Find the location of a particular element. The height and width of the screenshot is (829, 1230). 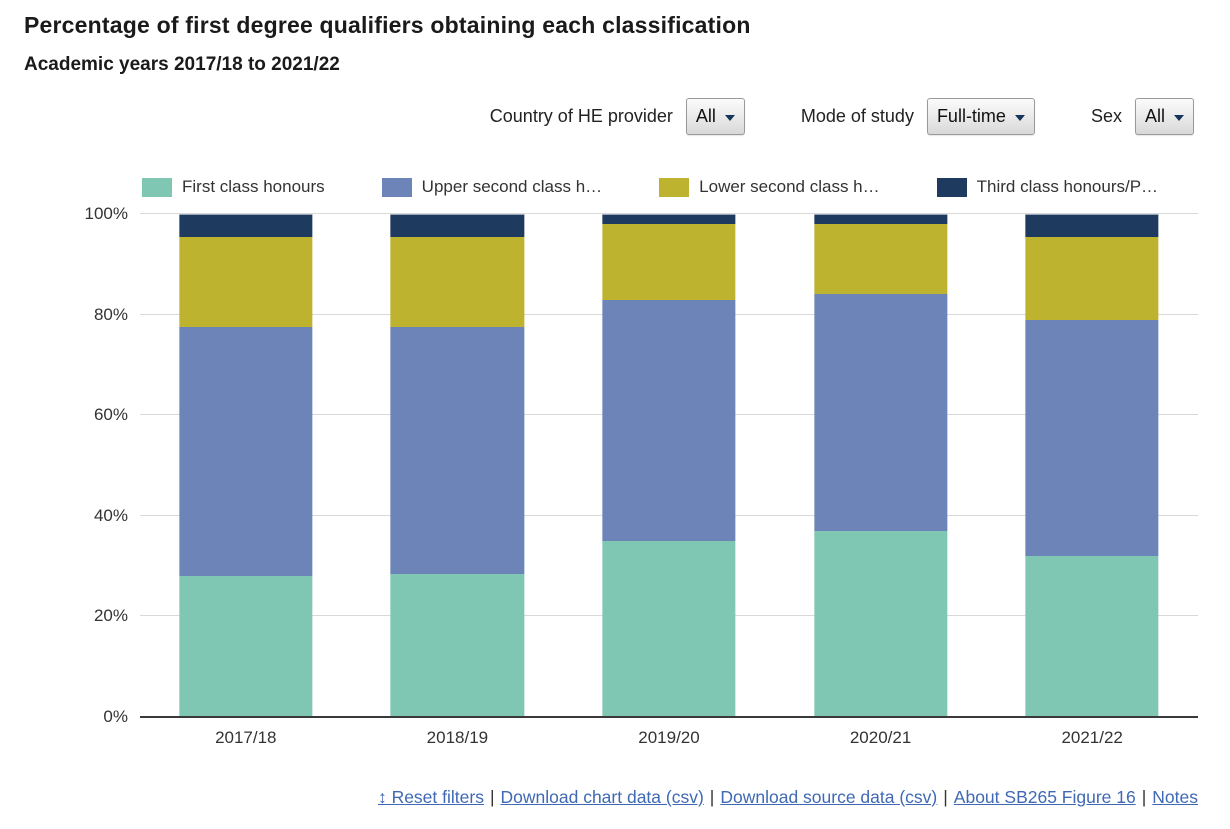

filter-mode-dropdown: Full-time is located at coordinates (980, 116).